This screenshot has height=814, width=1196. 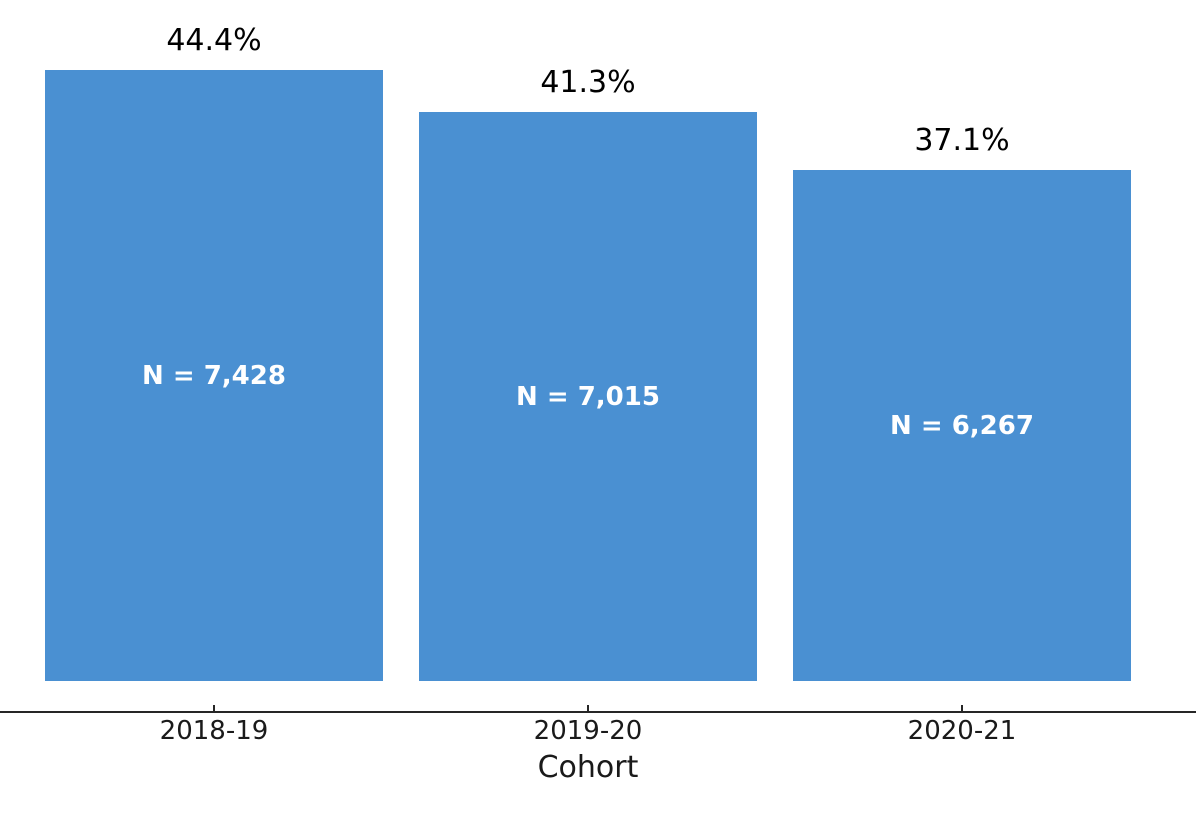 I want to click on bar-value-label: 37.1%, so click(x=962, y=140).